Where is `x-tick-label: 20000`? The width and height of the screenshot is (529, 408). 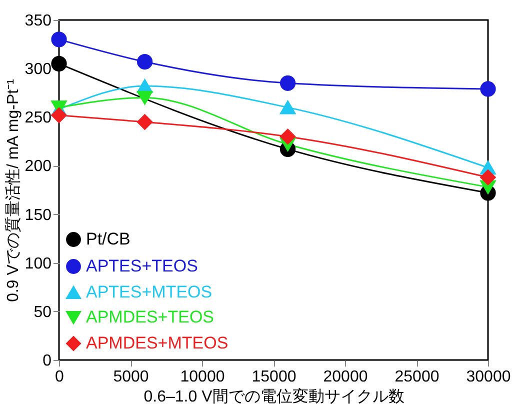 x-tick-label: 20000 is located at coordinates (345, 377).